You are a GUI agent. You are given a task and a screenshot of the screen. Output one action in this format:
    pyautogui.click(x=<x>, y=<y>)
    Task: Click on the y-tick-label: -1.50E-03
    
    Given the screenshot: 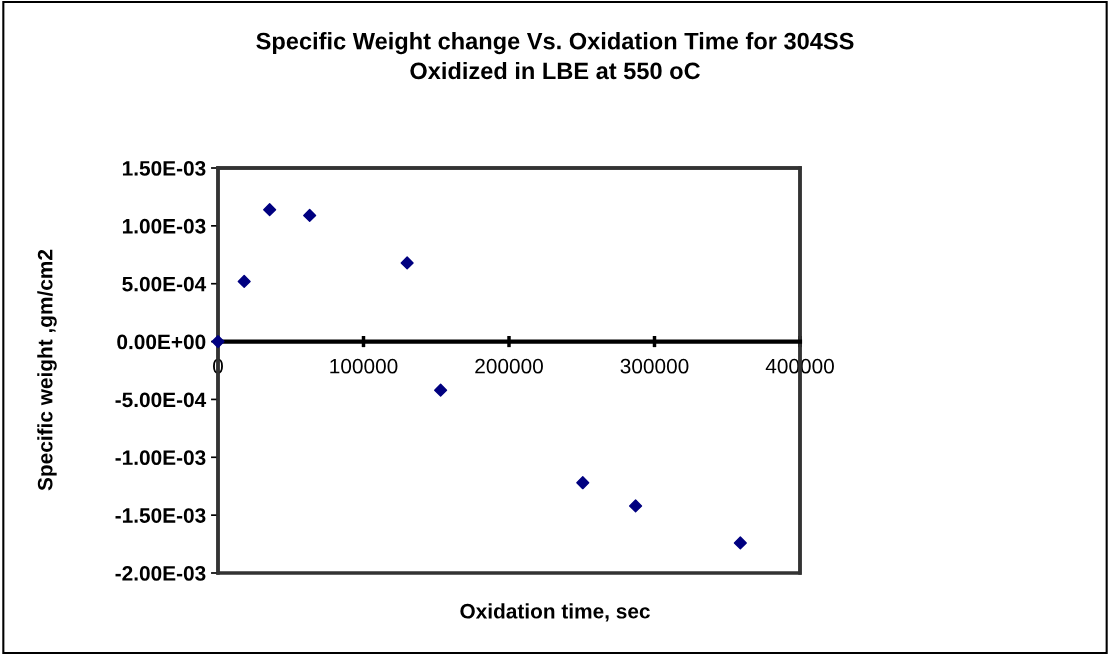 What is the action you would take?
    pyautogui.click(x=160, y=515)
    